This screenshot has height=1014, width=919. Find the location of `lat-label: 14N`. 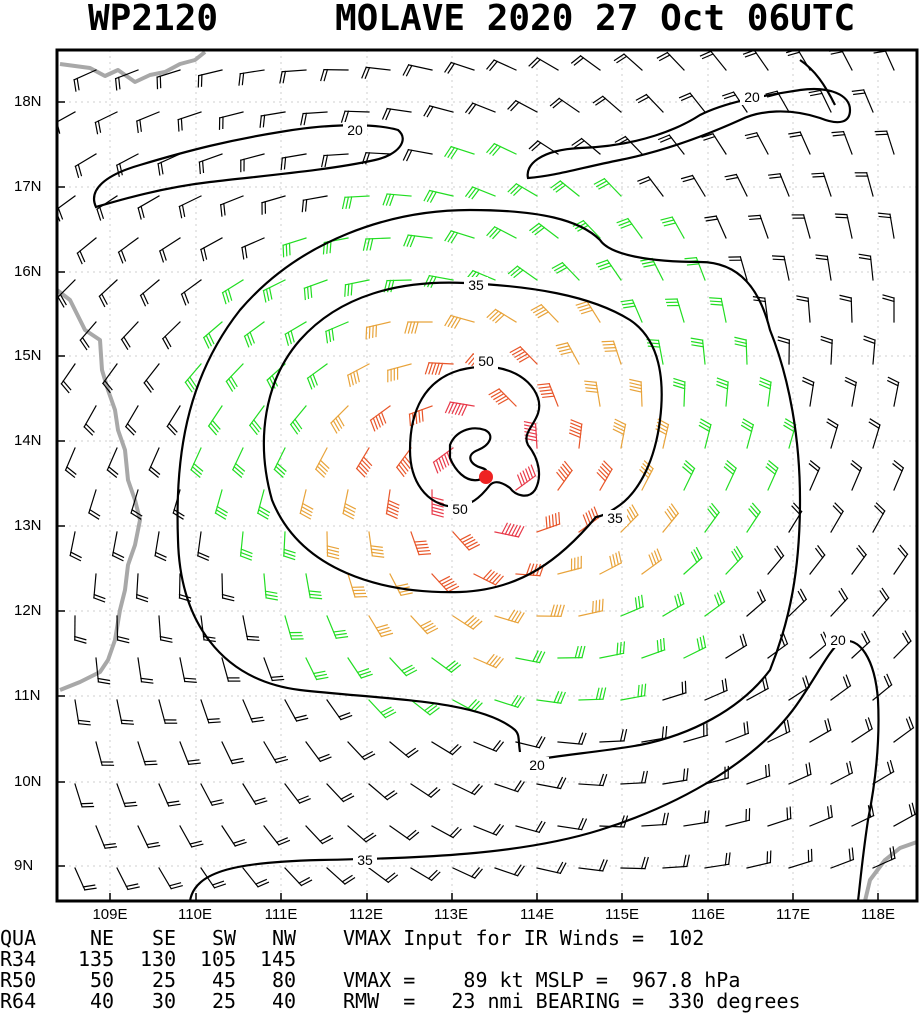

lat-label: 14N is located at coordinates (28, 440).